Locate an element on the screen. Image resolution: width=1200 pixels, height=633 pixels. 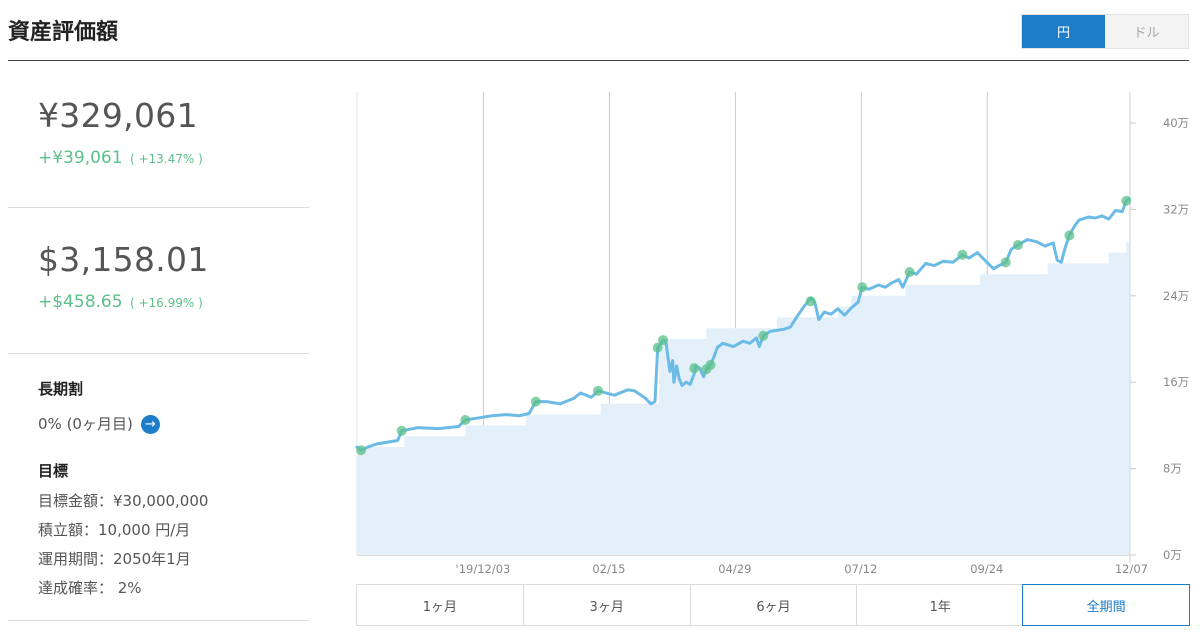
page-title: 資産評価額 is located at coordinates (63, 32).